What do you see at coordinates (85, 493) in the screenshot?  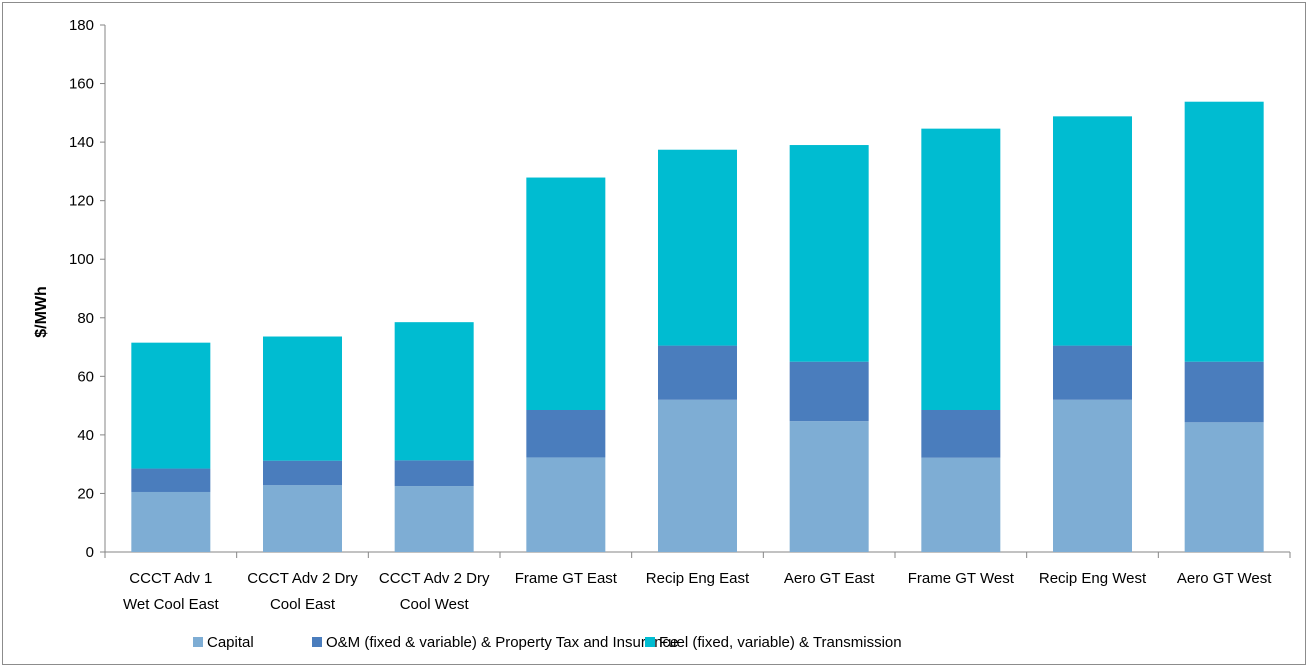 I see `y-tick-label: 20` at bounding box center [85, 493].